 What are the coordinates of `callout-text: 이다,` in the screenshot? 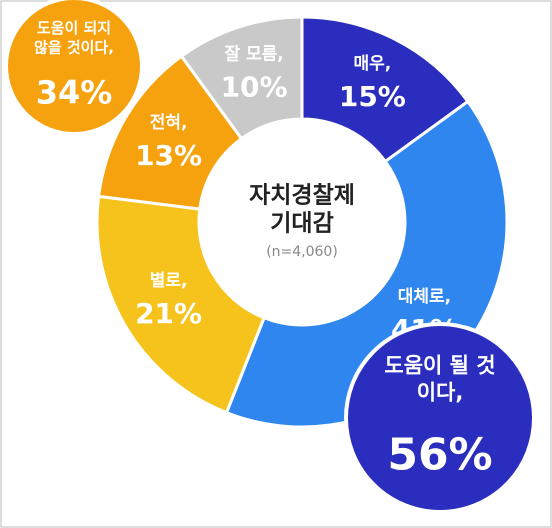 It's located at (440, 393).